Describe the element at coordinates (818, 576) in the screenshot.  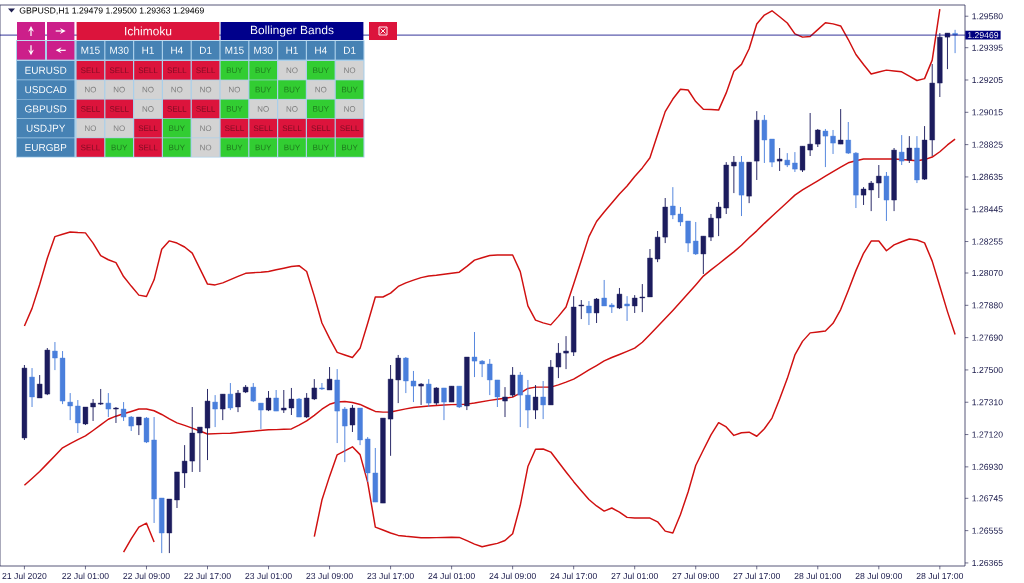
I see `x-tick-label: 28 Jul 01:00` at that location.